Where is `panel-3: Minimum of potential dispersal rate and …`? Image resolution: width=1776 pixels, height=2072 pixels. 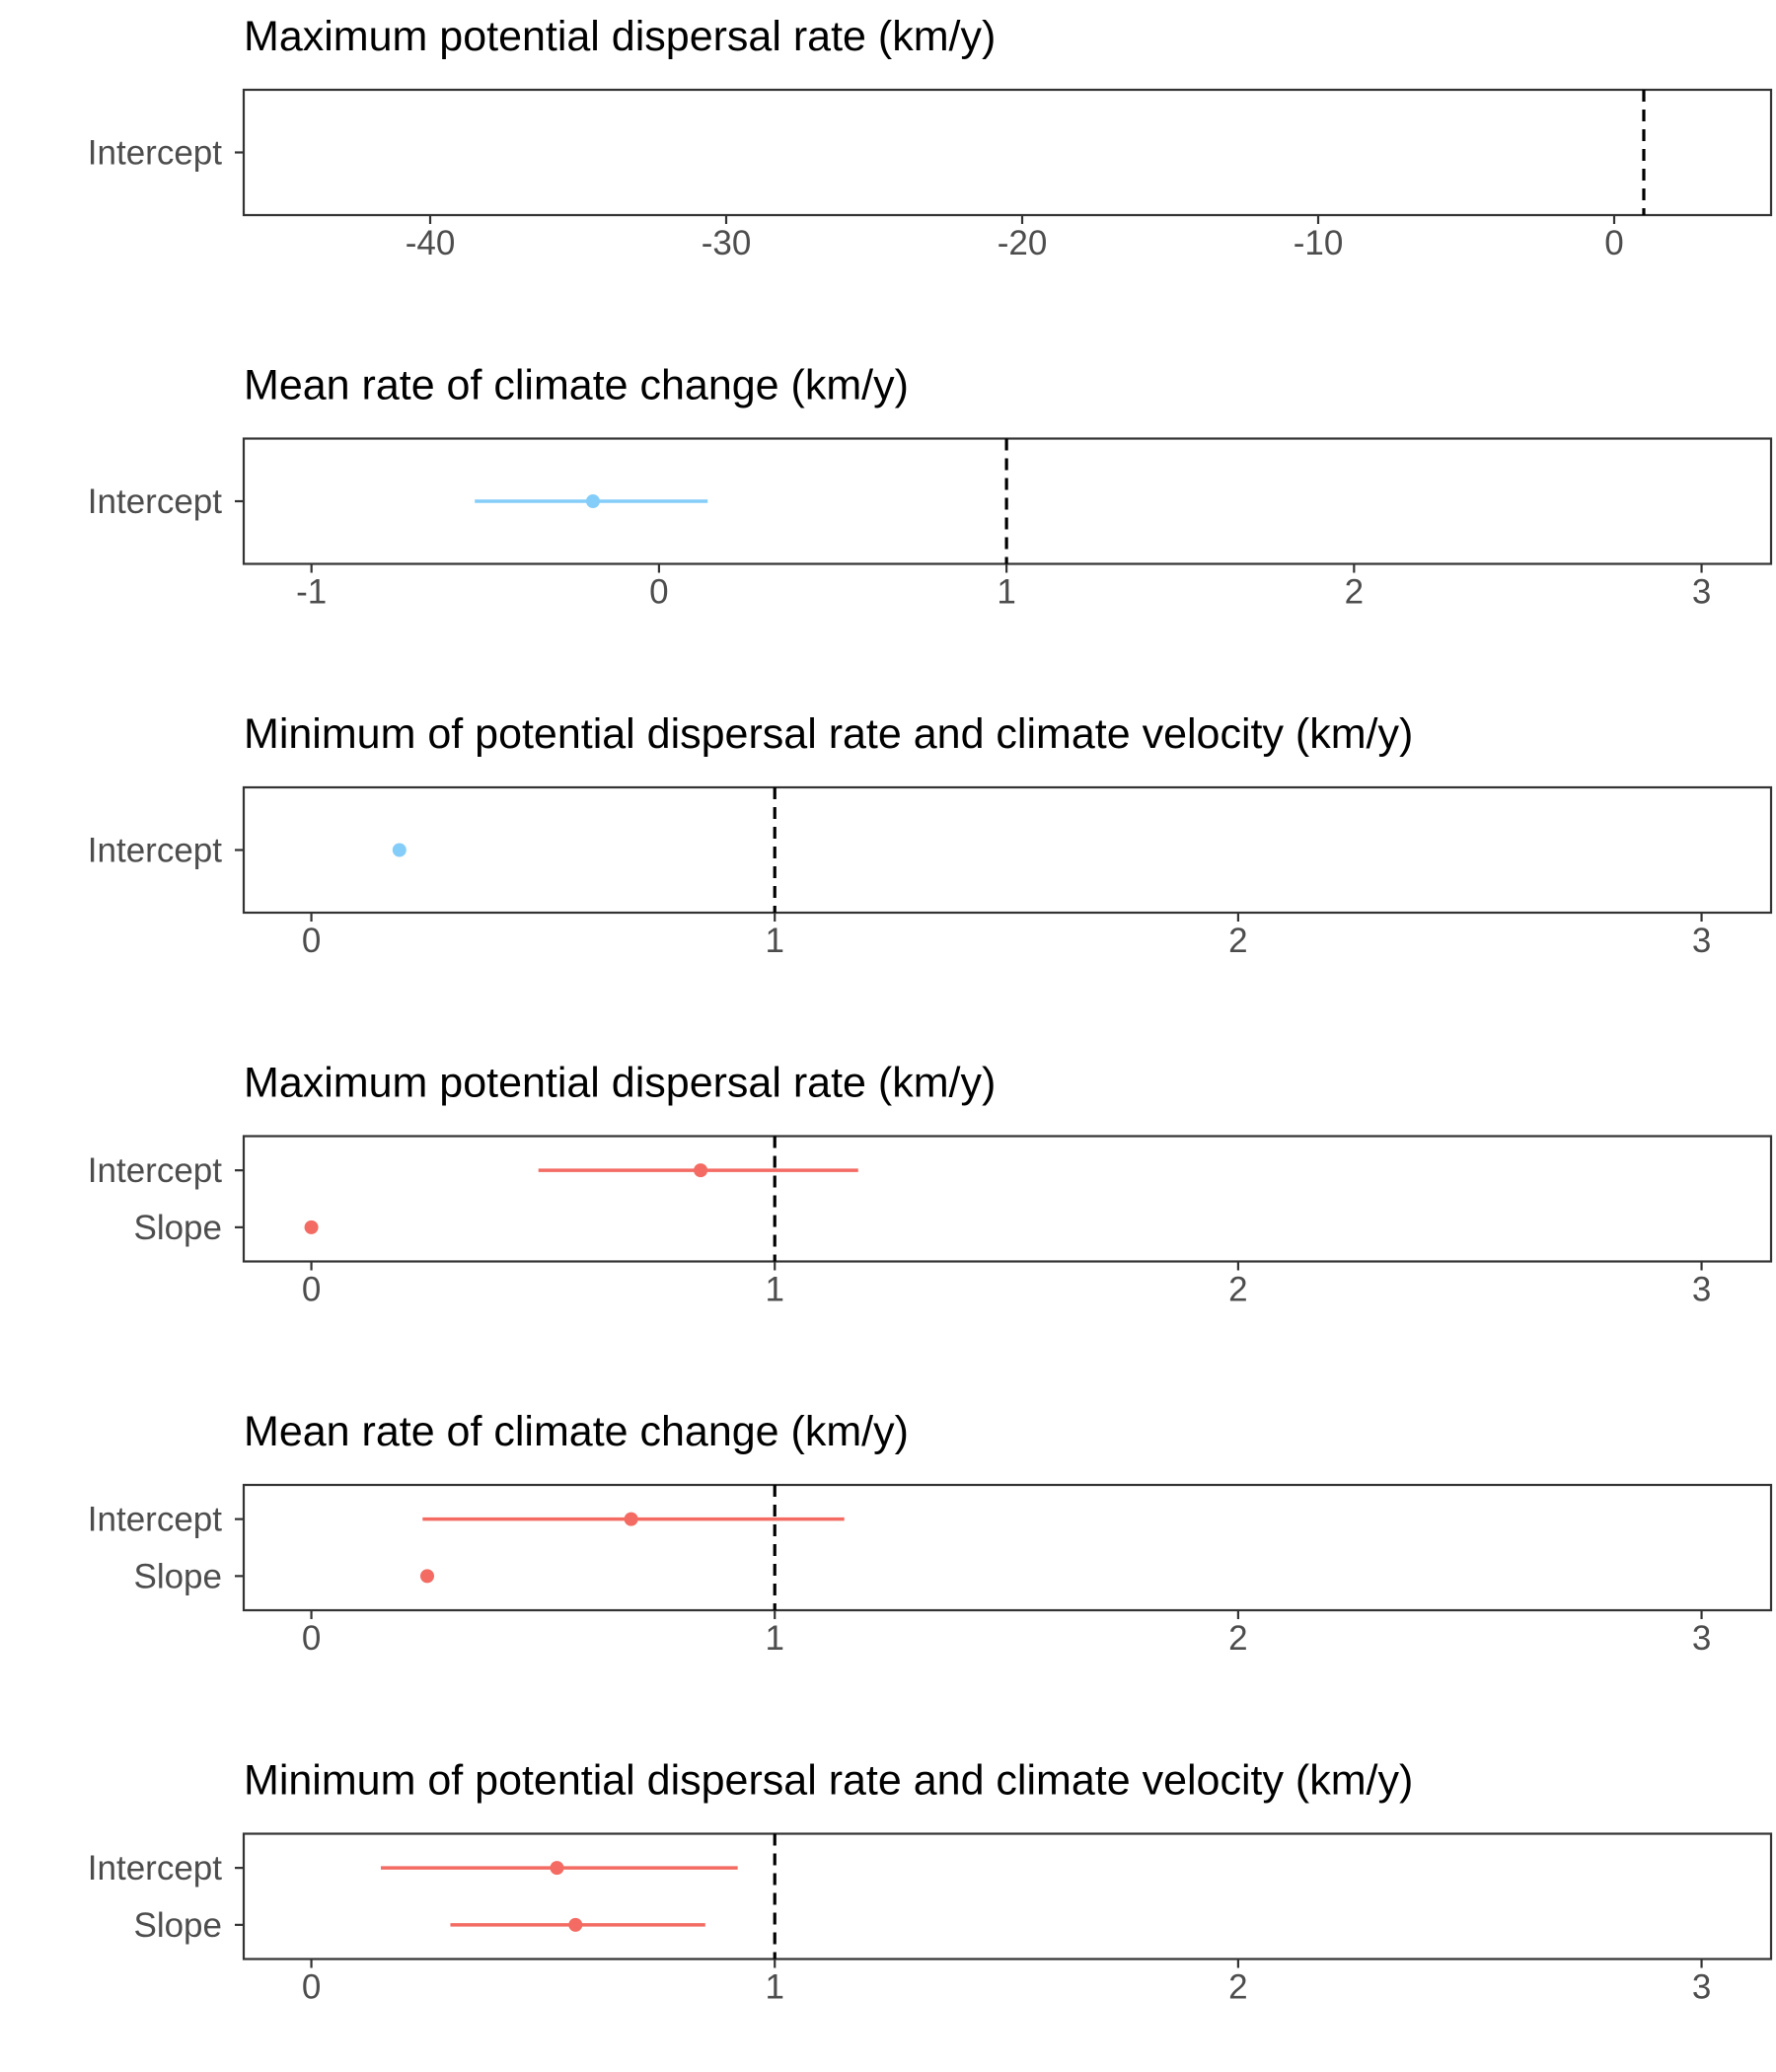
panel-3: Minimum of potential dispersal rate and … is located at coordinates (931, 835).